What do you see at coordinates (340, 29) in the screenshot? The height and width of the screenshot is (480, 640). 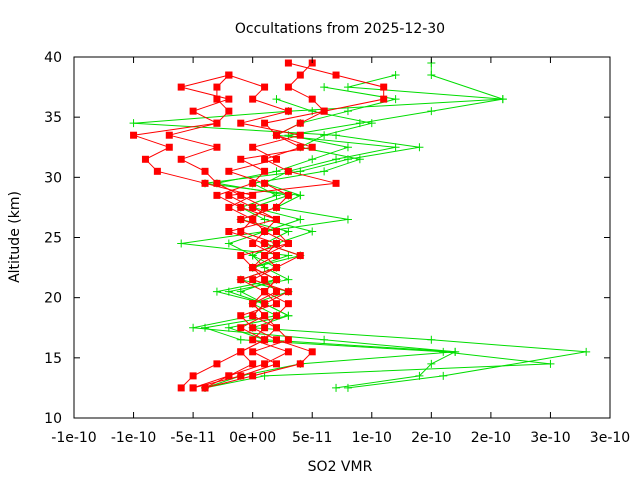 I see `chart-title: Occultations from 2025-12-30` at bounding box center [340, 29].